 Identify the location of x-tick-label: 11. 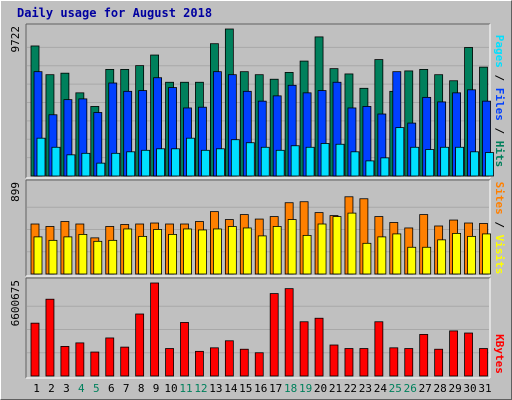
(185, 388).